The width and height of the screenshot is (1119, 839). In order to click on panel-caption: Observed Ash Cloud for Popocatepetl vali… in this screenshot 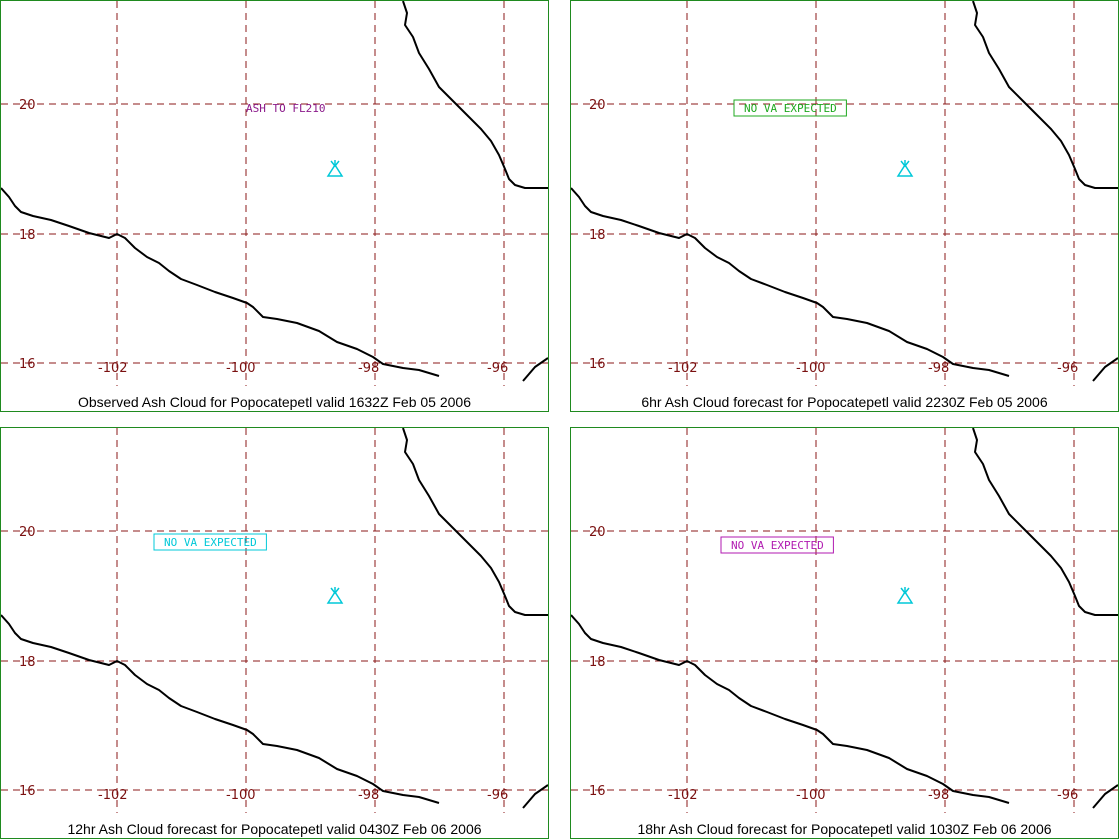, I will do `click(274, 402)`.